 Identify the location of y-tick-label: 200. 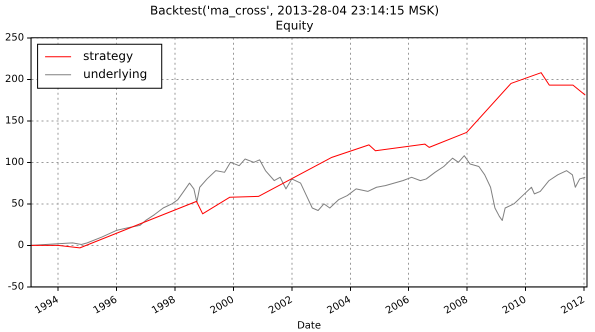
(14, 79).